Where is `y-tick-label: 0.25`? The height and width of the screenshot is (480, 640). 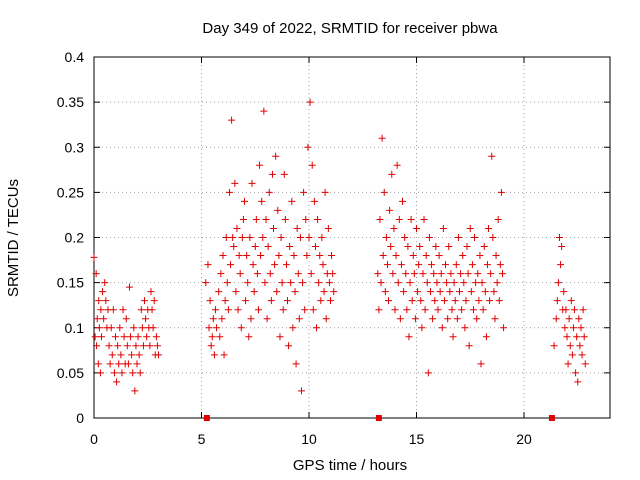 y-tick-label: 0.25 is located at coordinates (70, 192).